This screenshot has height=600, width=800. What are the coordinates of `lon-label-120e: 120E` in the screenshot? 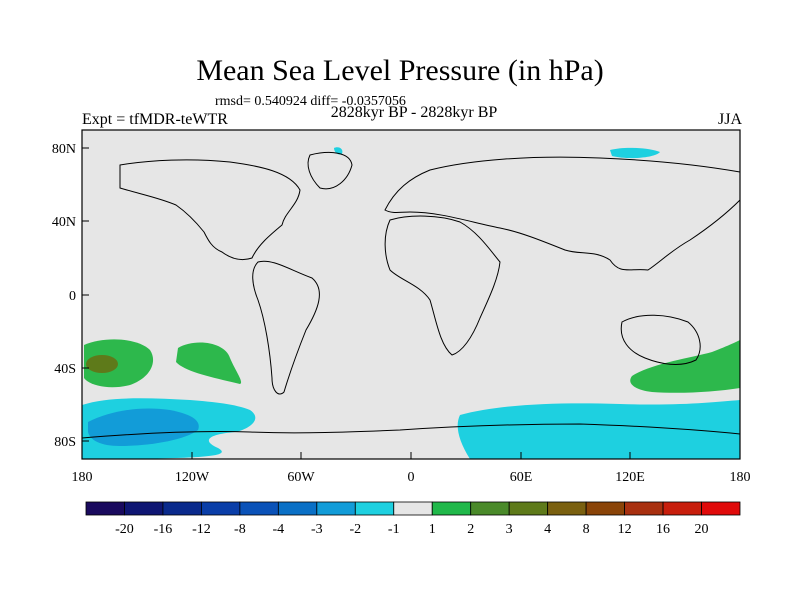 It's located at (630, 477).